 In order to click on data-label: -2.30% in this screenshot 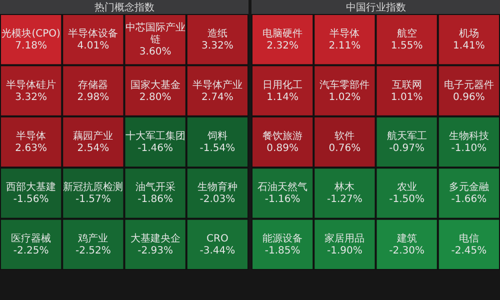, I will do `click(407, 250)`.